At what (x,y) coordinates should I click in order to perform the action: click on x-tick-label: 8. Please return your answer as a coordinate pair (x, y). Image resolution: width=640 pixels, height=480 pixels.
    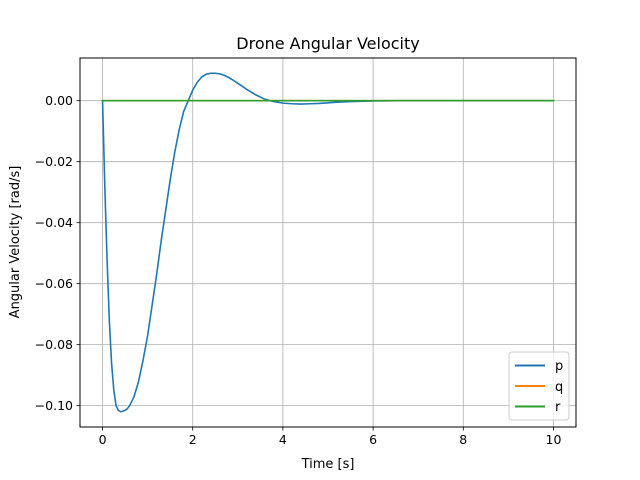
    Looking at the image, I should click on (463, 439).